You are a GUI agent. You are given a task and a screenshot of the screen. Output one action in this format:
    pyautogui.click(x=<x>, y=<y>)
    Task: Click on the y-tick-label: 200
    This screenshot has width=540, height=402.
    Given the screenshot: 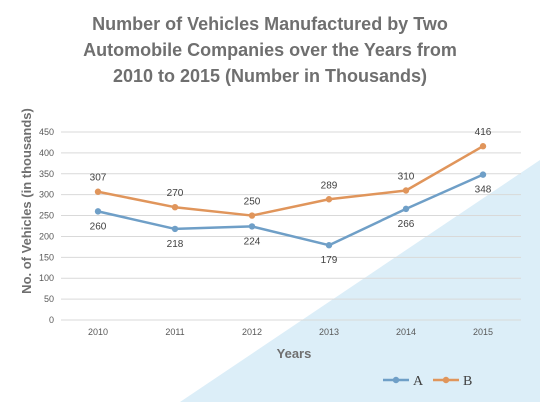 What is the action you would take?
    pyautogui.click(x=46, y=236)
    